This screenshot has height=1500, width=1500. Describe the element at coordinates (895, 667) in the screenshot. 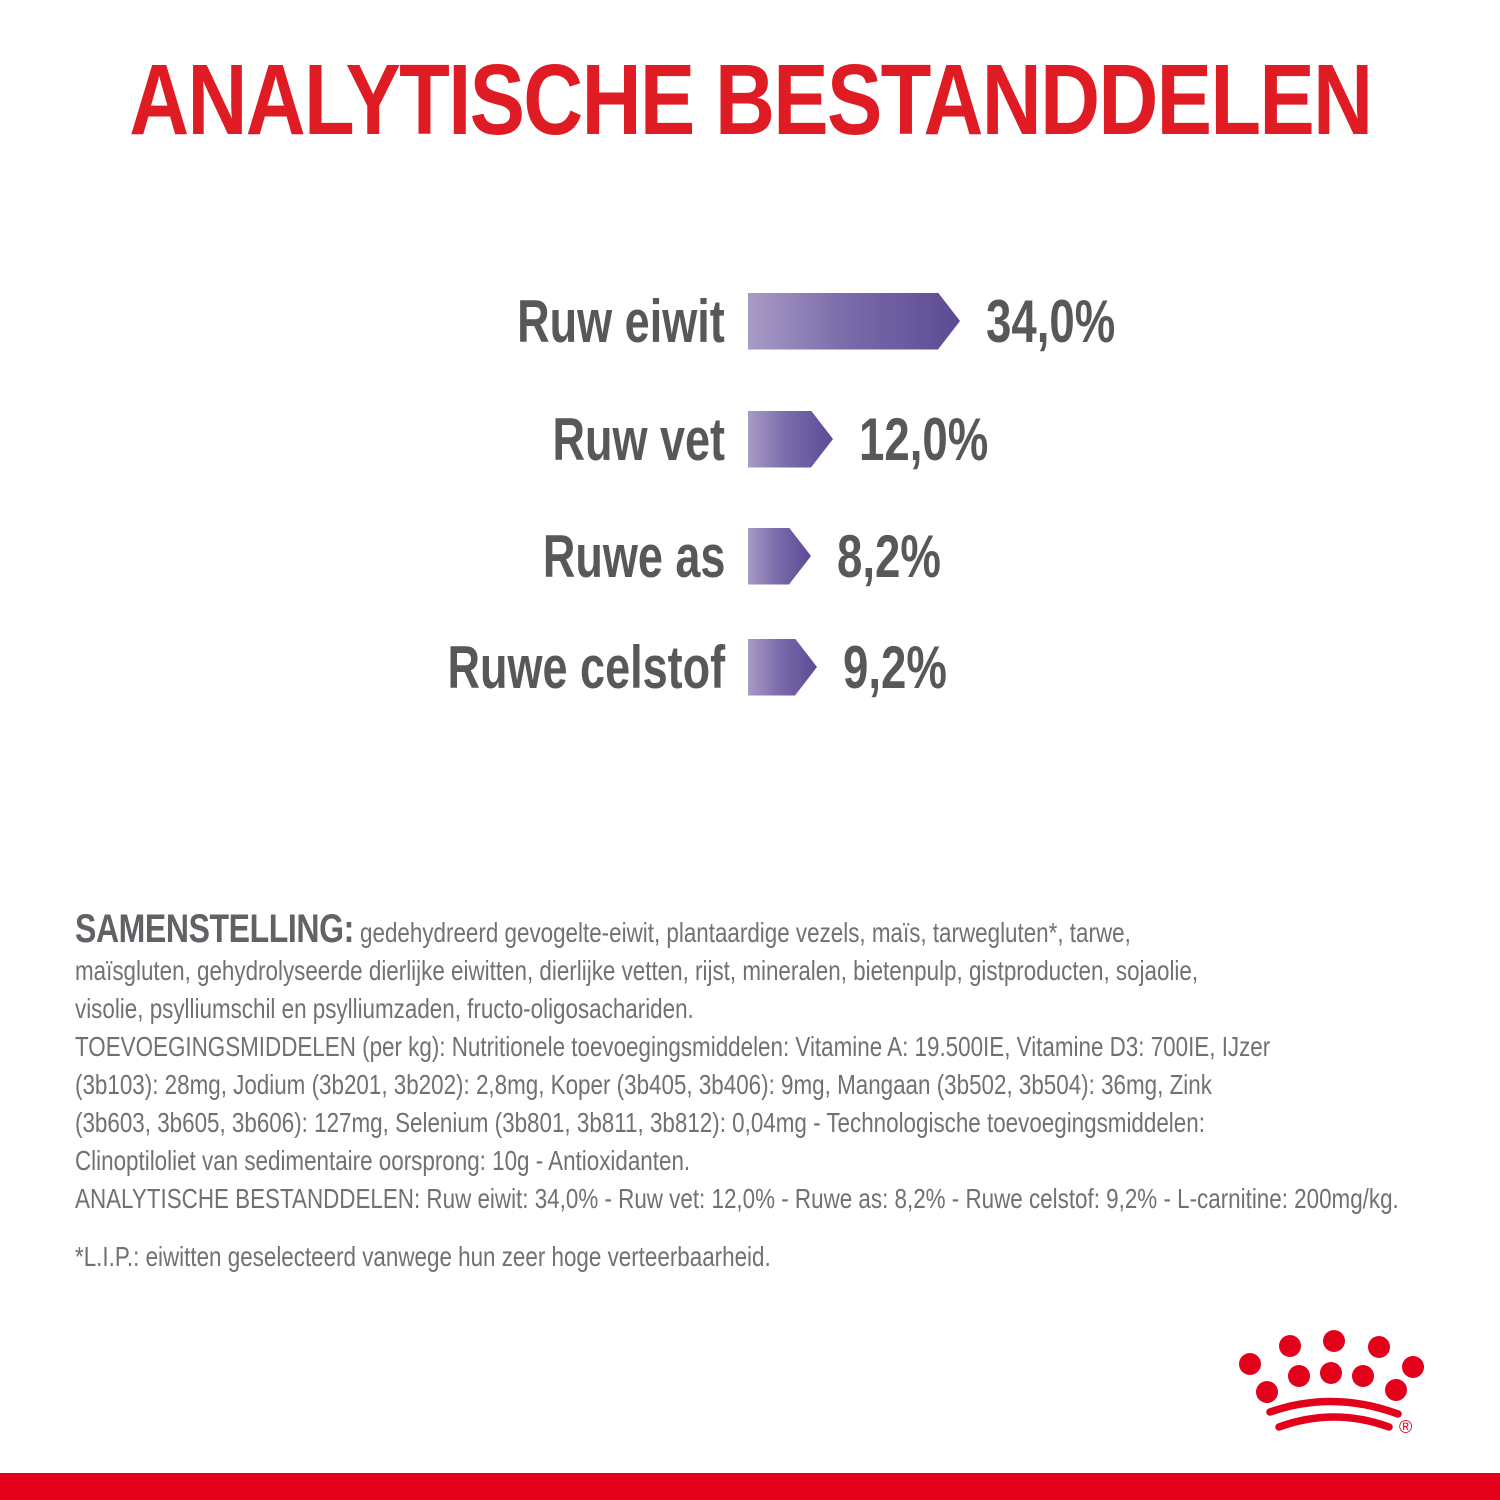

I see `chart-bar-value: 9,2%` at that location.